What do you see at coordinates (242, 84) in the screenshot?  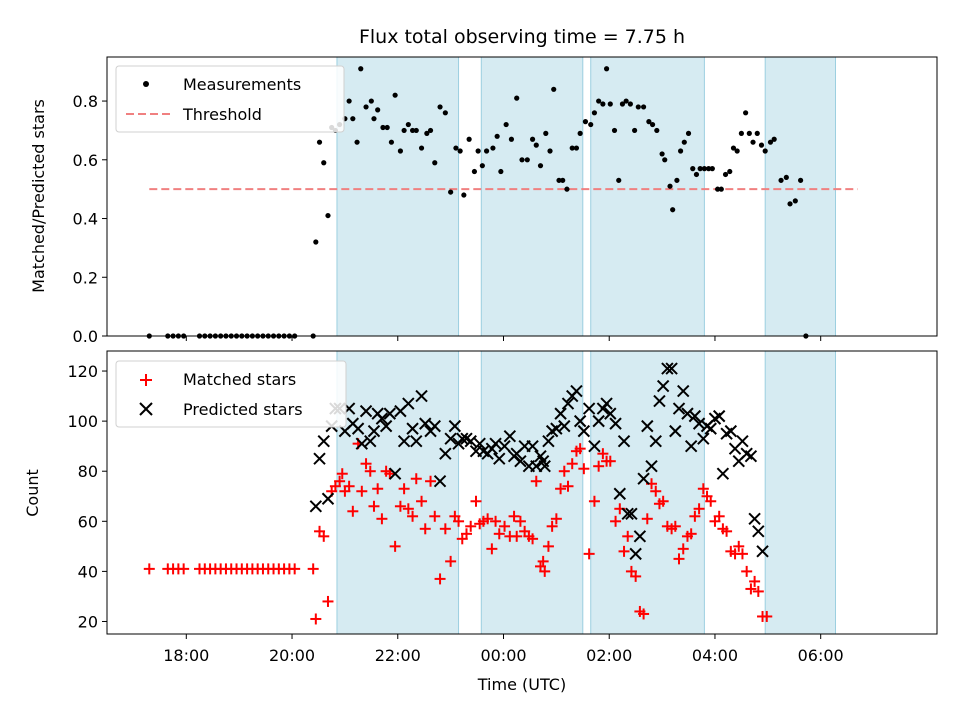 I see `legend-measurements-label: Measurements` at bounding box center [242, 84].